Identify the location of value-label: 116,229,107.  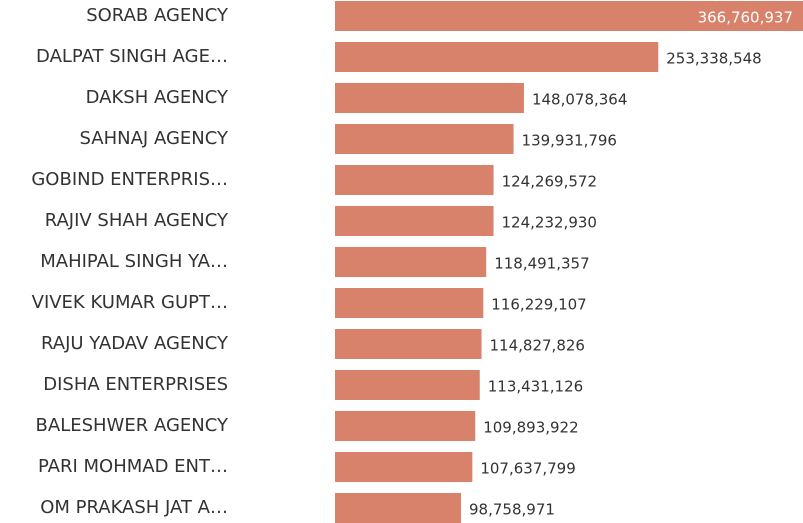
(538, 305).